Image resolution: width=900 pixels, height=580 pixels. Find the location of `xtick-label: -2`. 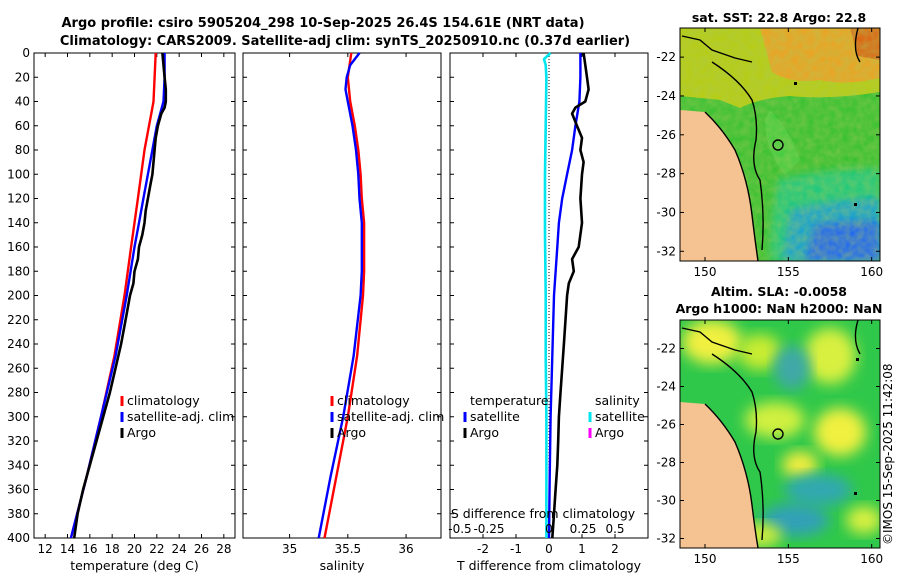

xtick-label: -2 is located at coordinates (483, 549).